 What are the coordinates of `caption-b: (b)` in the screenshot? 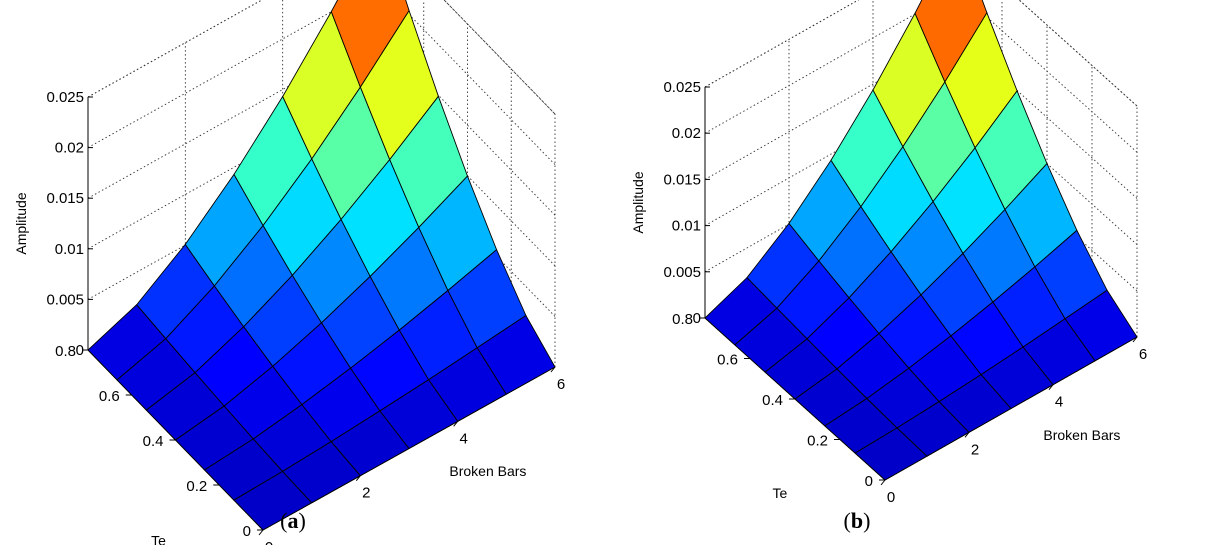 It's located at (857, 520).